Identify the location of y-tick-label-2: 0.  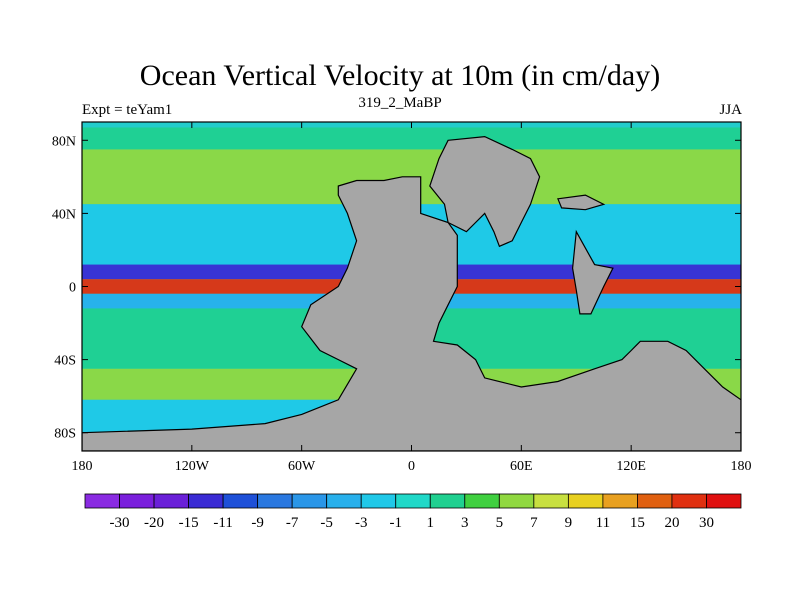
(72, 288).